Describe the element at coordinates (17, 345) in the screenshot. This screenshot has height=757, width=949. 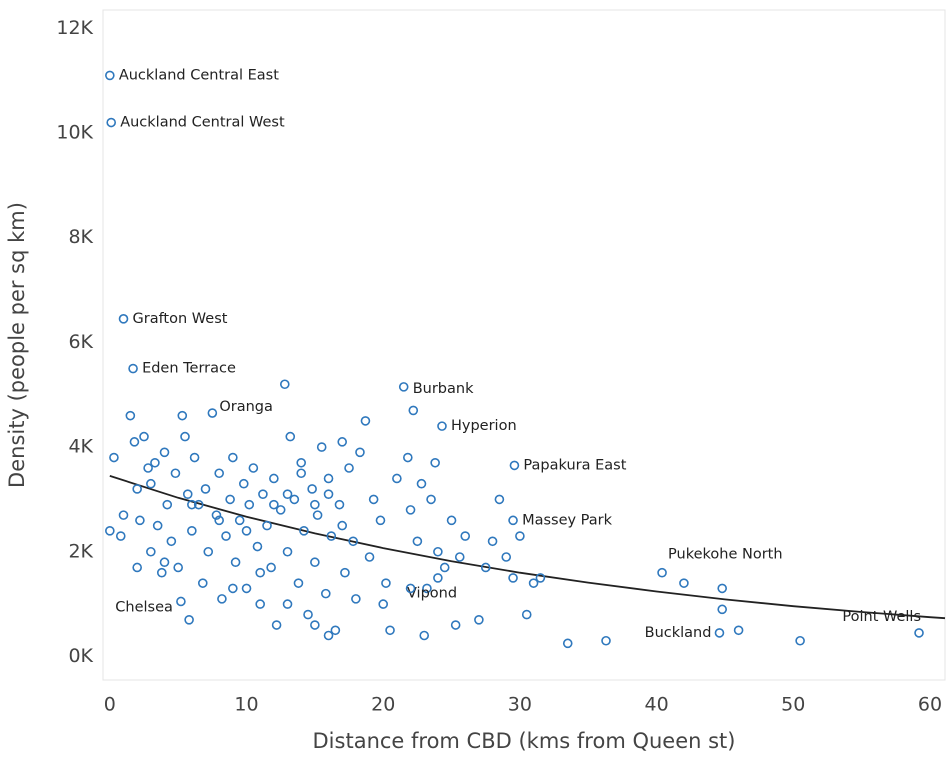
I see `y-axis-title: Density (people per sq km)` at that location.